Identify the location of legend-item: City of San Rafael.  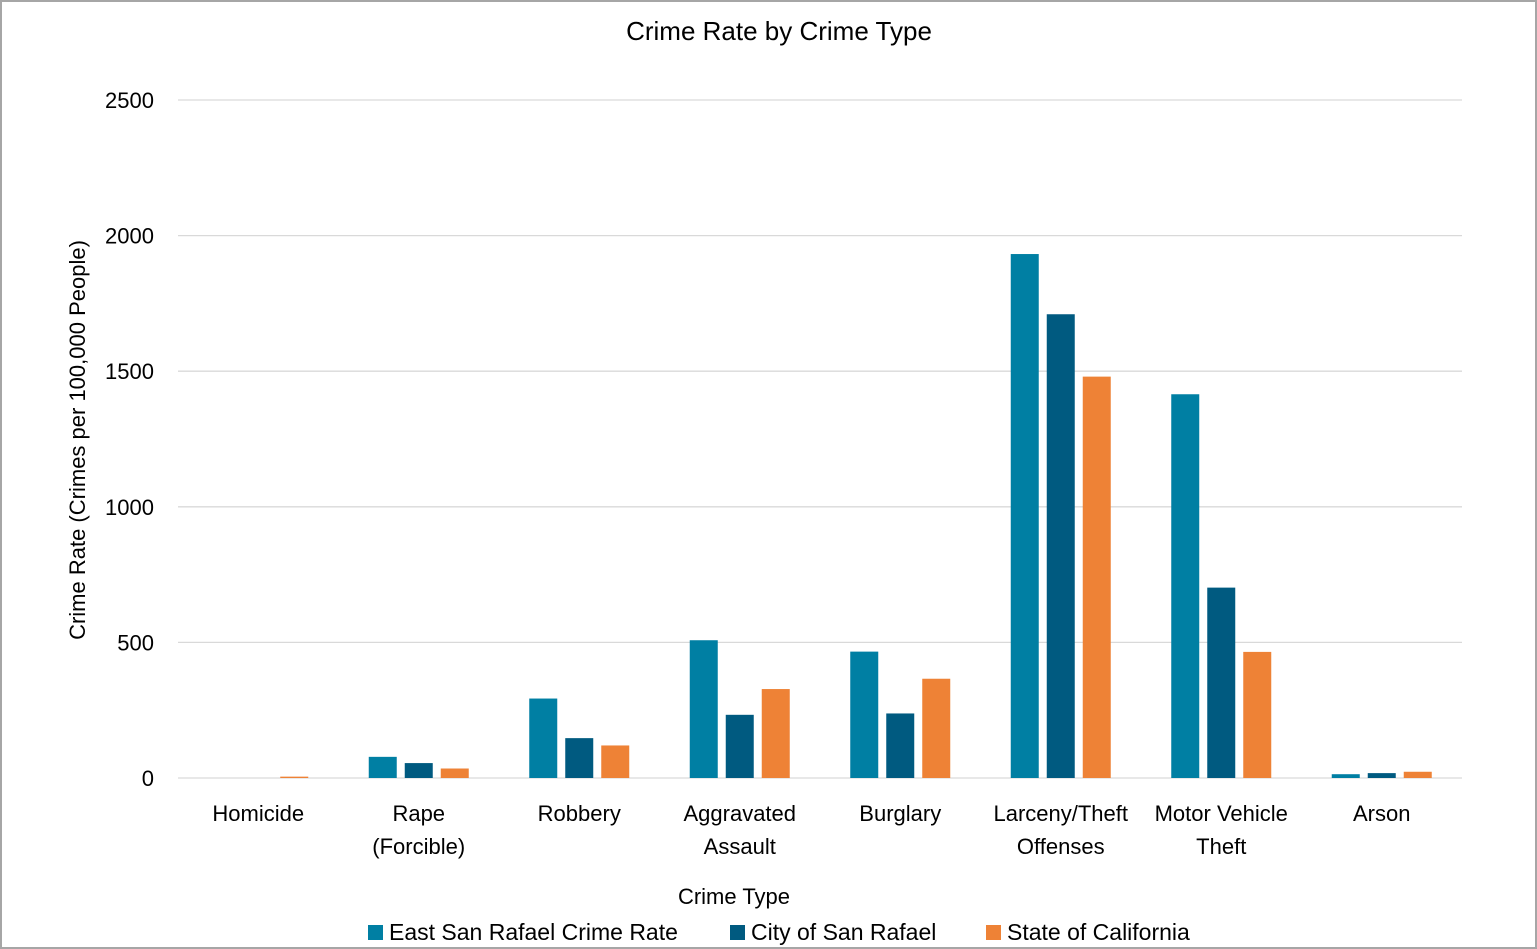
(833, 932).